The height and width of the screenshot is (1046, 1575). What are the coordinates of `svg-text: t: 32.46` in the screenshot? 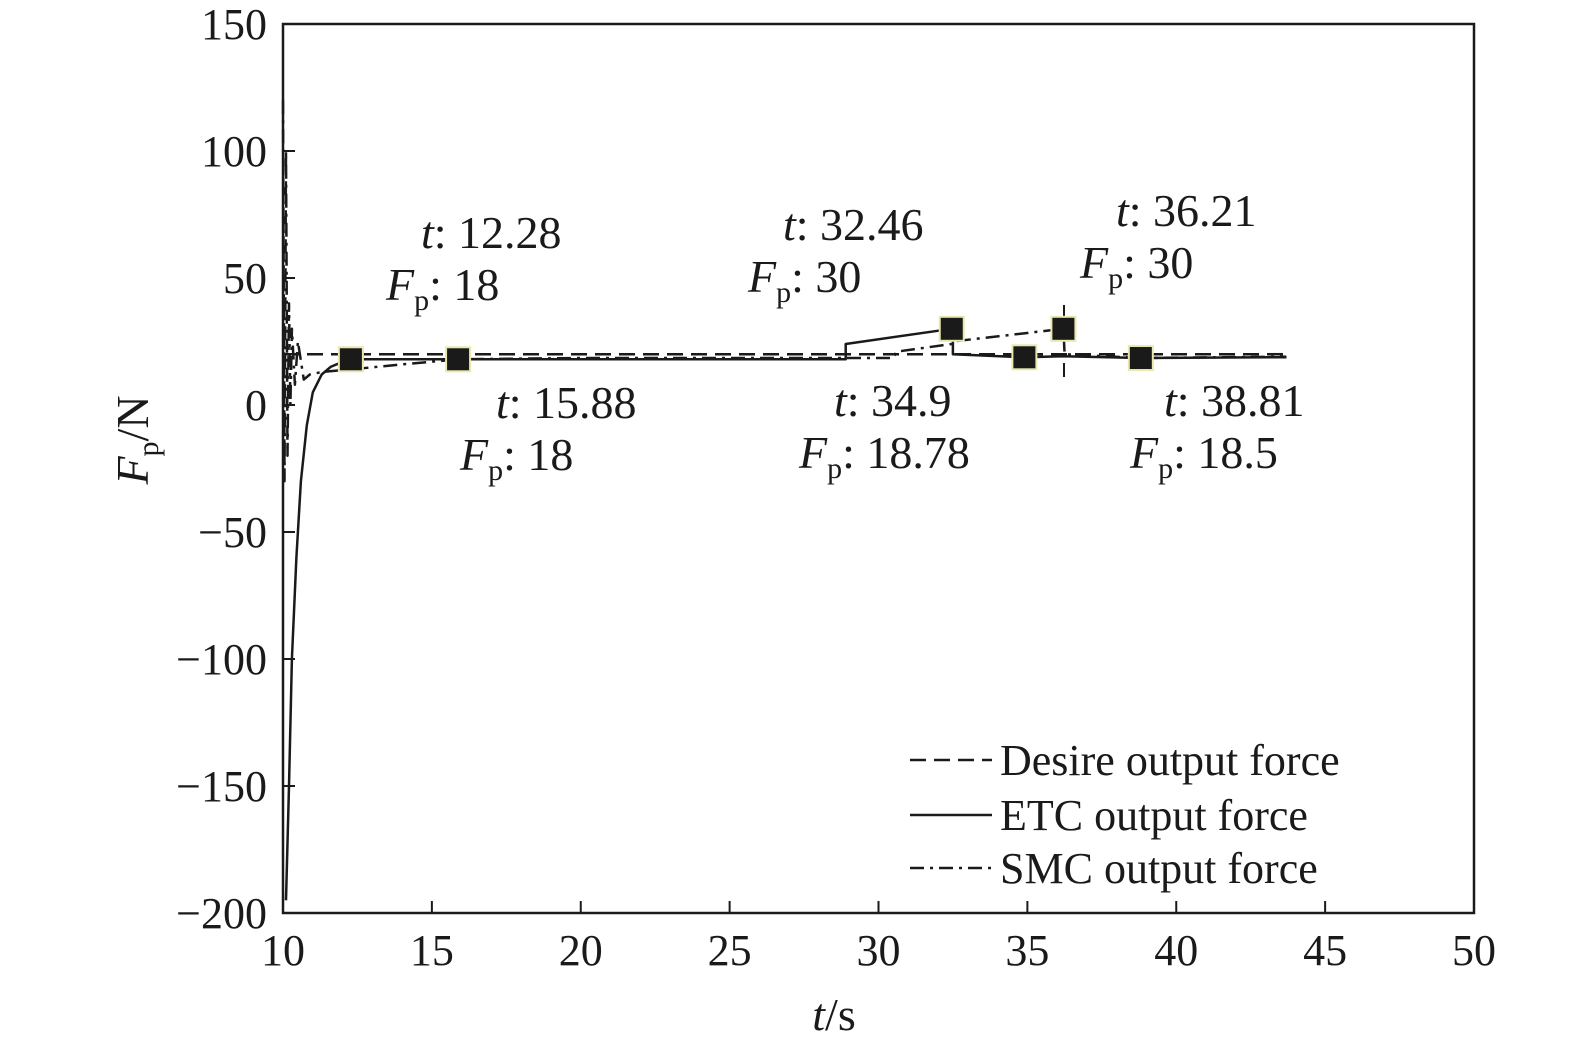 It's located at (853, 224).